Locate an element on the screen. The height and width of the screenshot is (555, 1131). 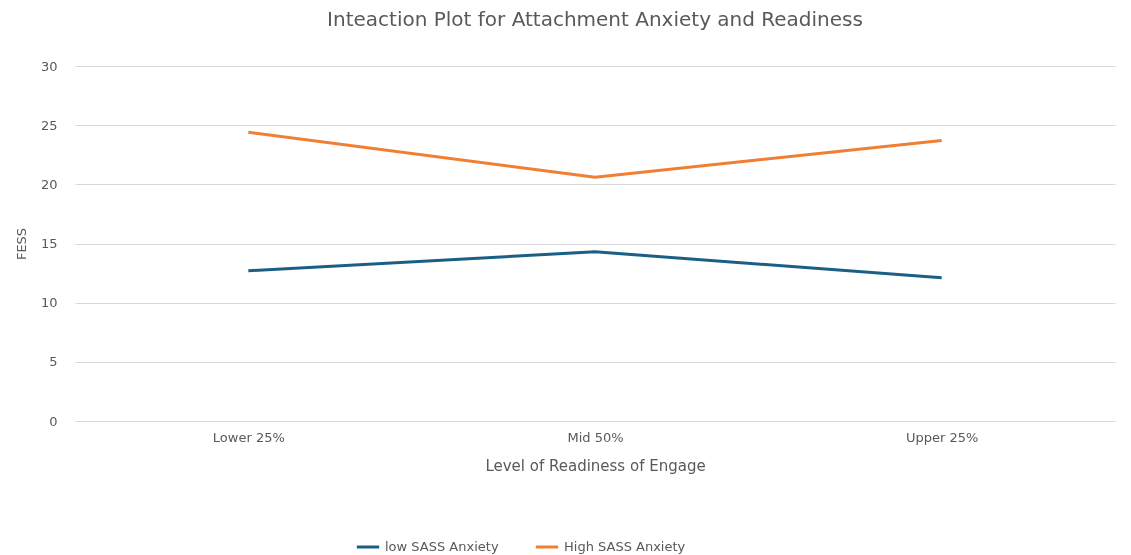
x-tick-label: Mid 50% is located at coordinates (595, 437).